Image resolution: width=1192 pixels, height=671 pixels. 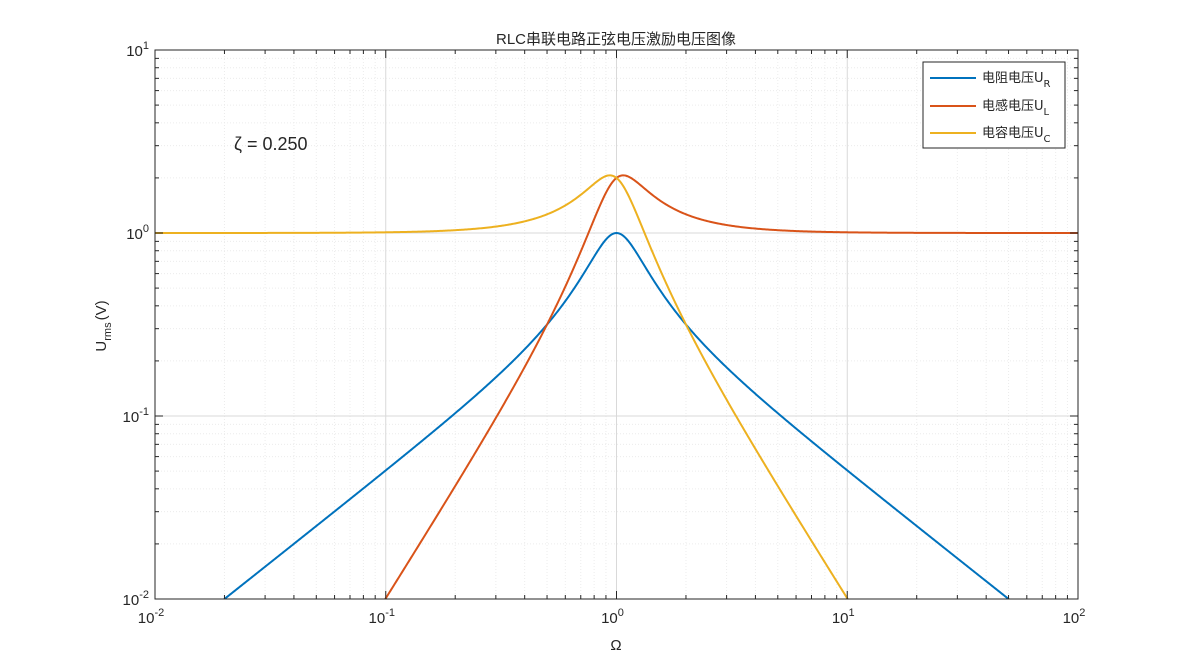 I want to click on x-tick-label: 10⁰, so click(x=612, y=617).